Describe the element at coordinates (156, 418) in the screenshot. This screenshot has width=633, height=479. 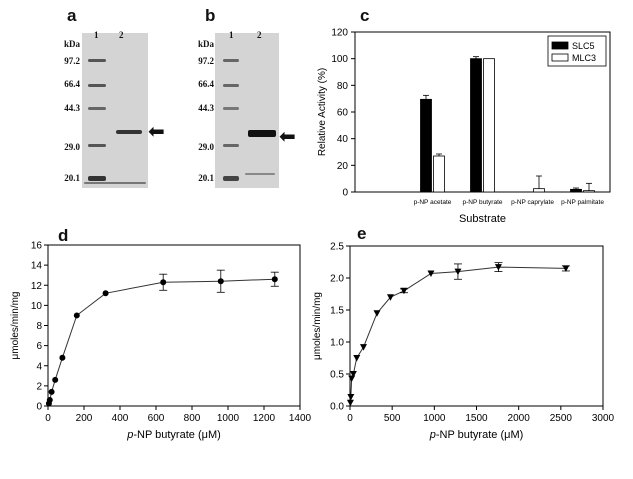
I see `x-tick-label: 600` at that location.